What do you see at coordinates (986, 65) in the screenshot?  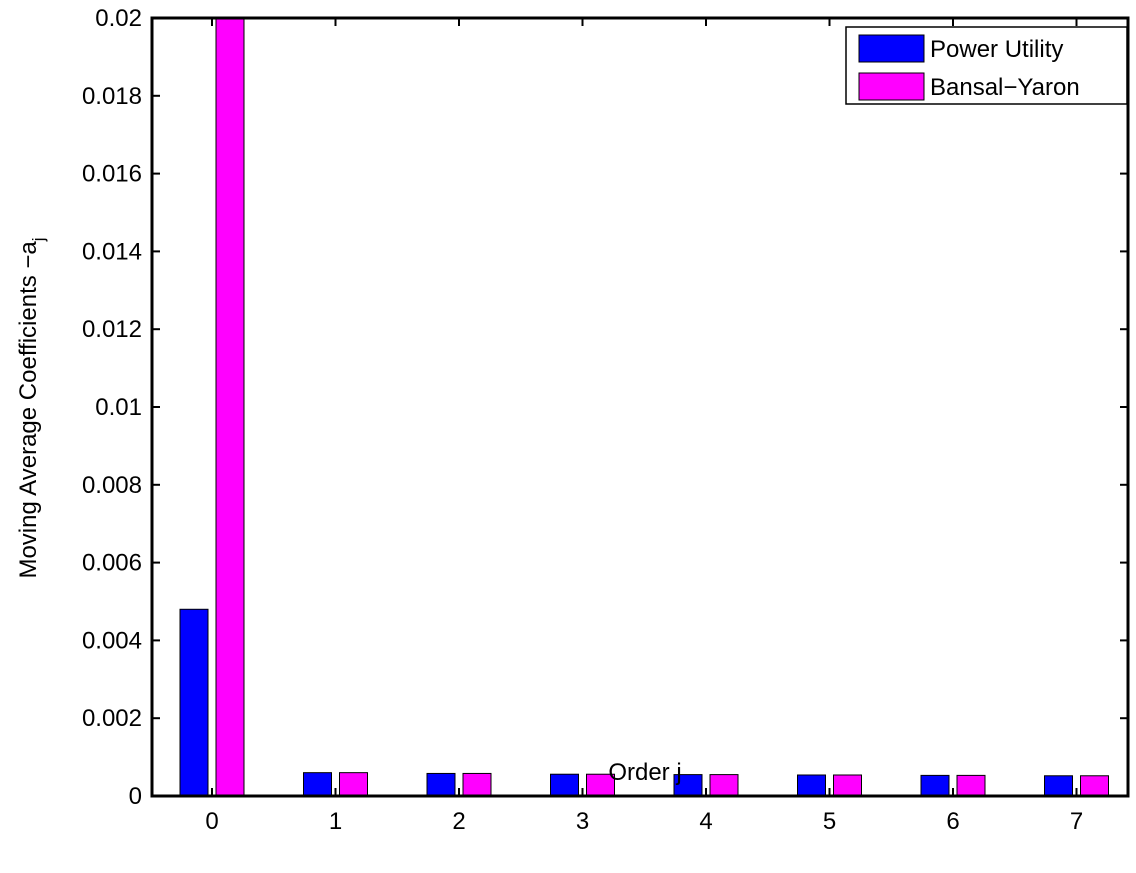 I see `legend: Power Utility Bansal−Yaron` at bounding box center [986, 65].